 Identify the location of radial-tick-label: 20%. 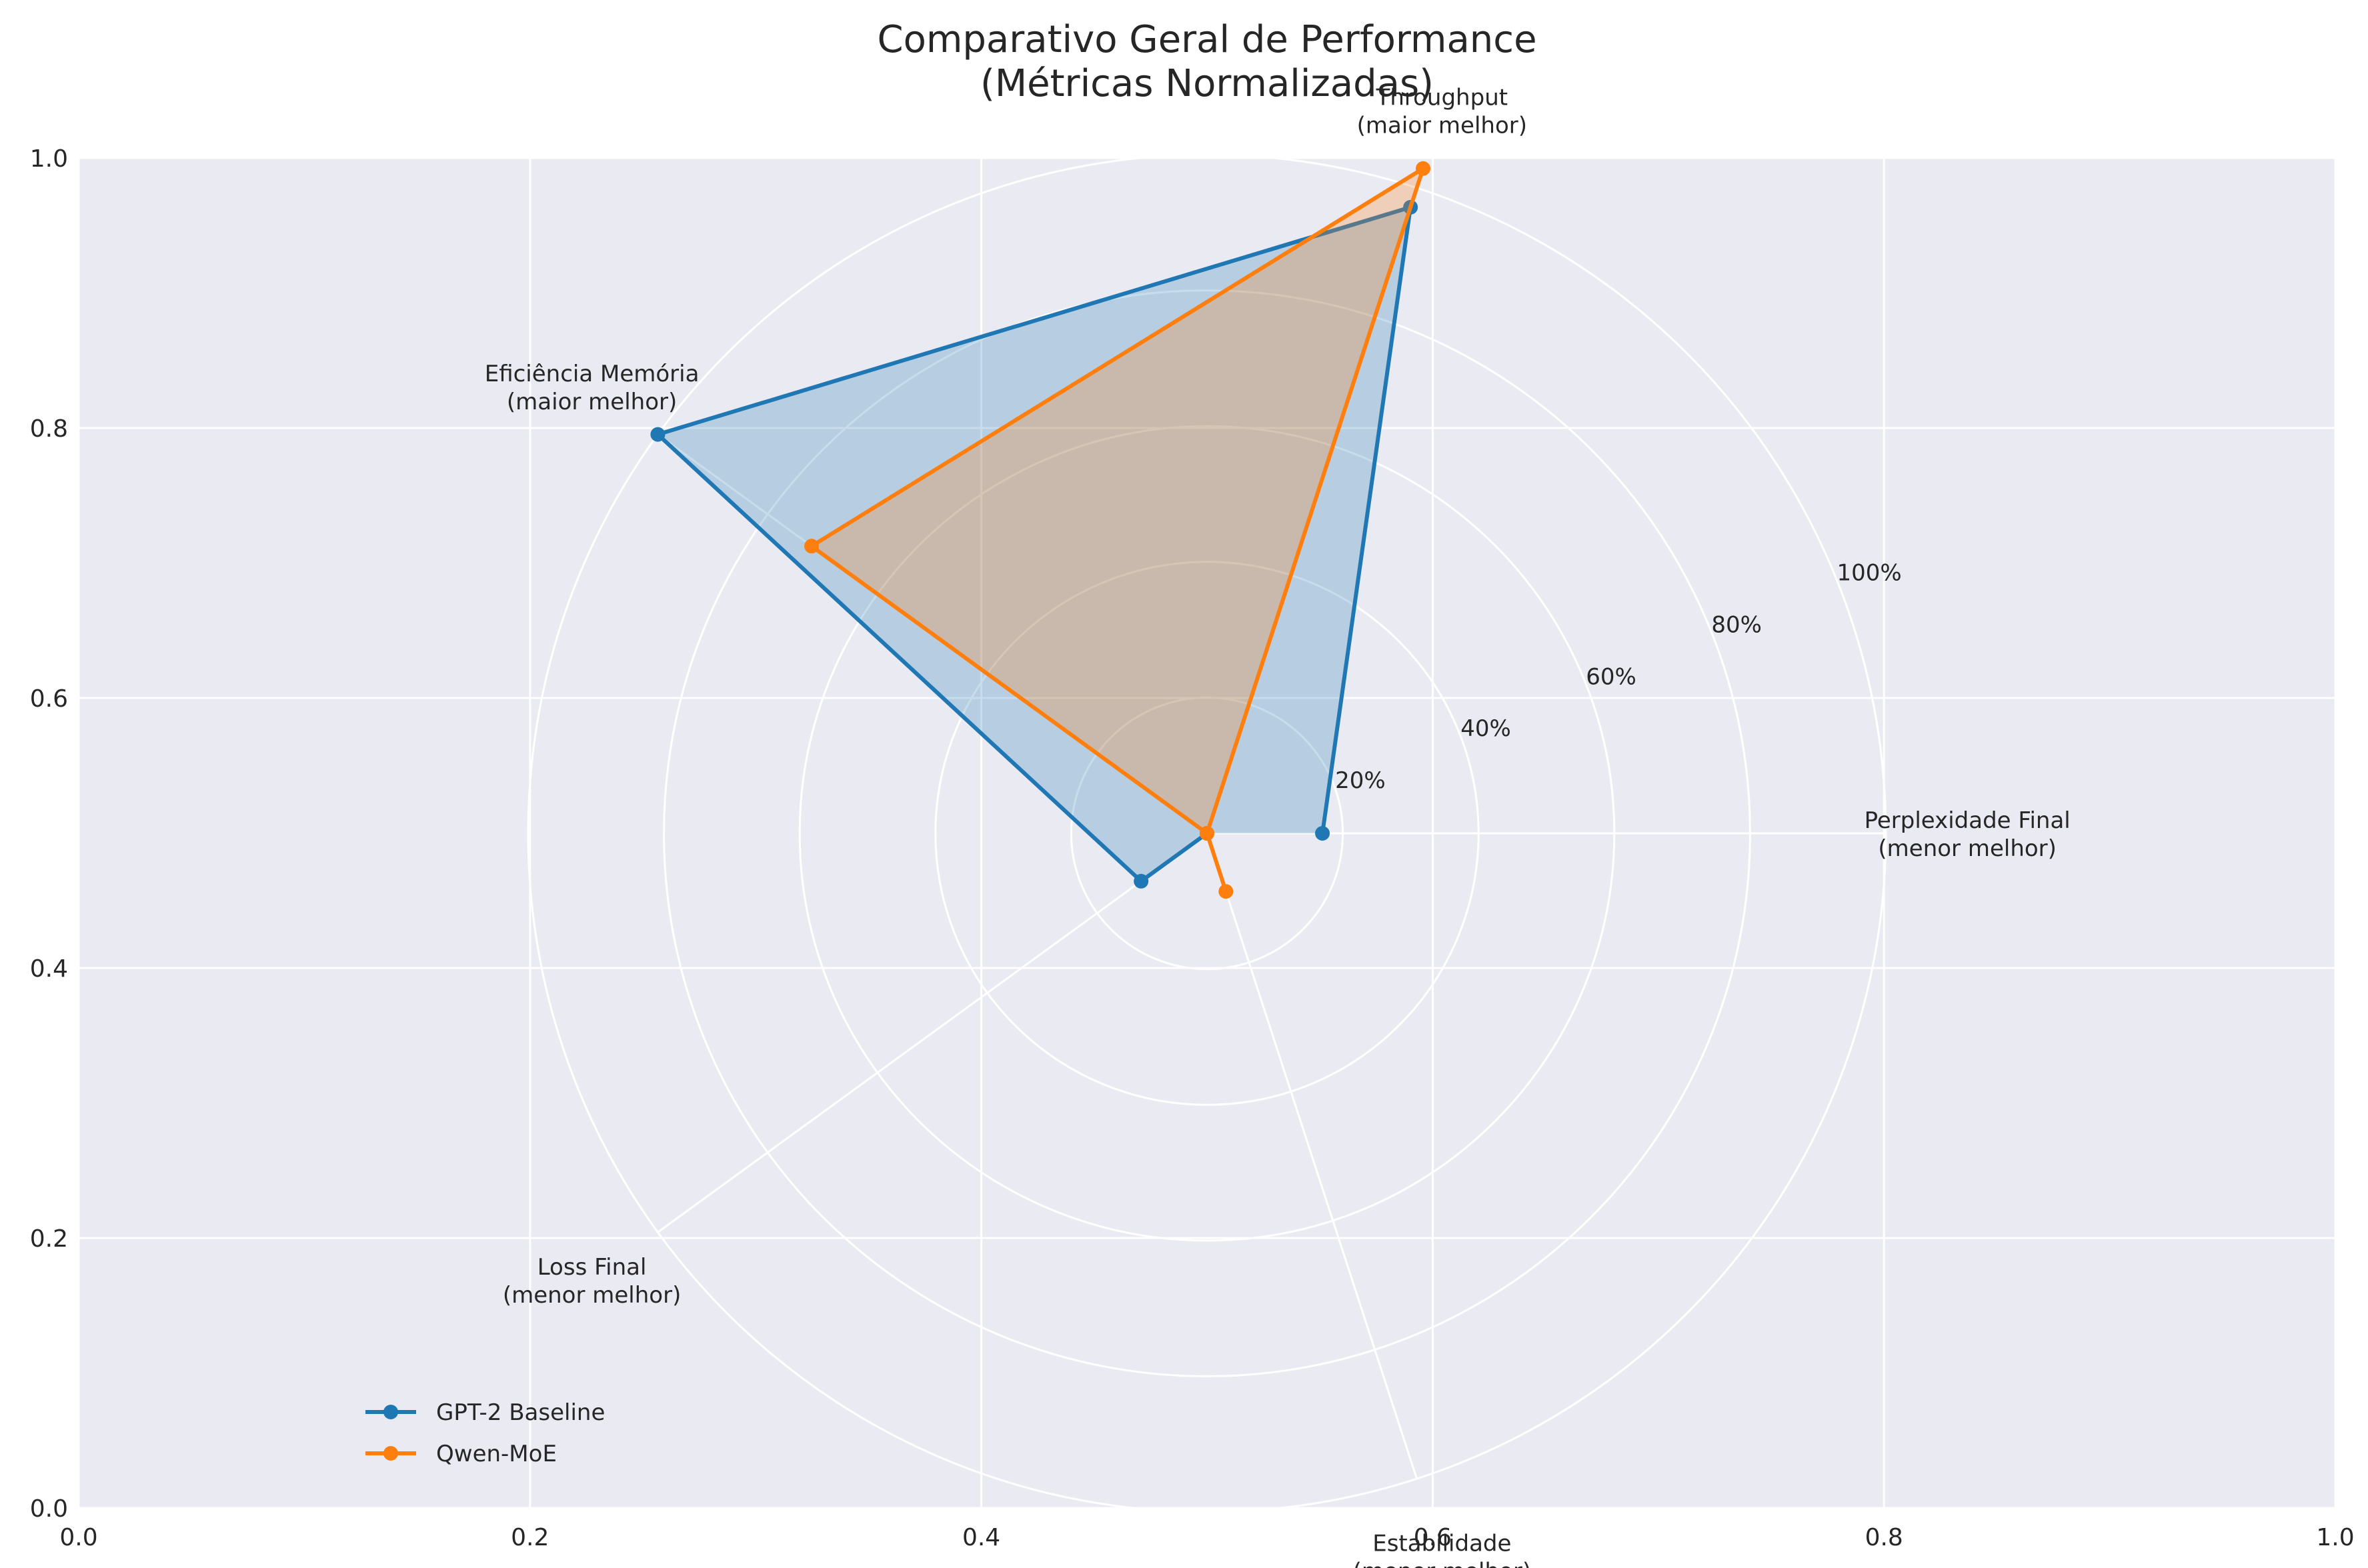
(1360, 780).